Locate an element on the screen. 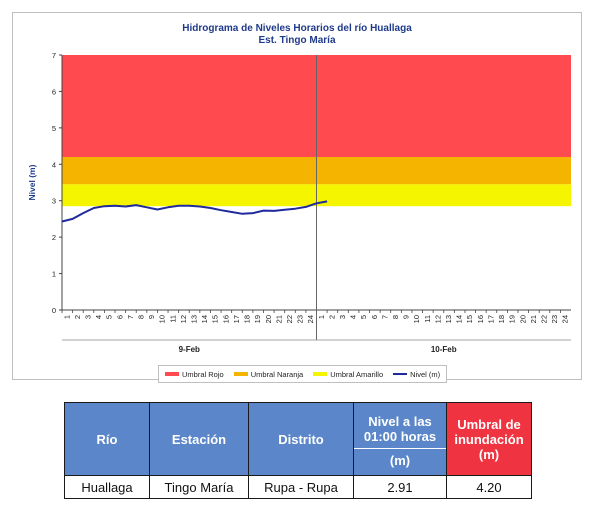 The width and height of the screenshot is (596, 513). x-tick-label-44: 21 is located at coordinates (533, 319).